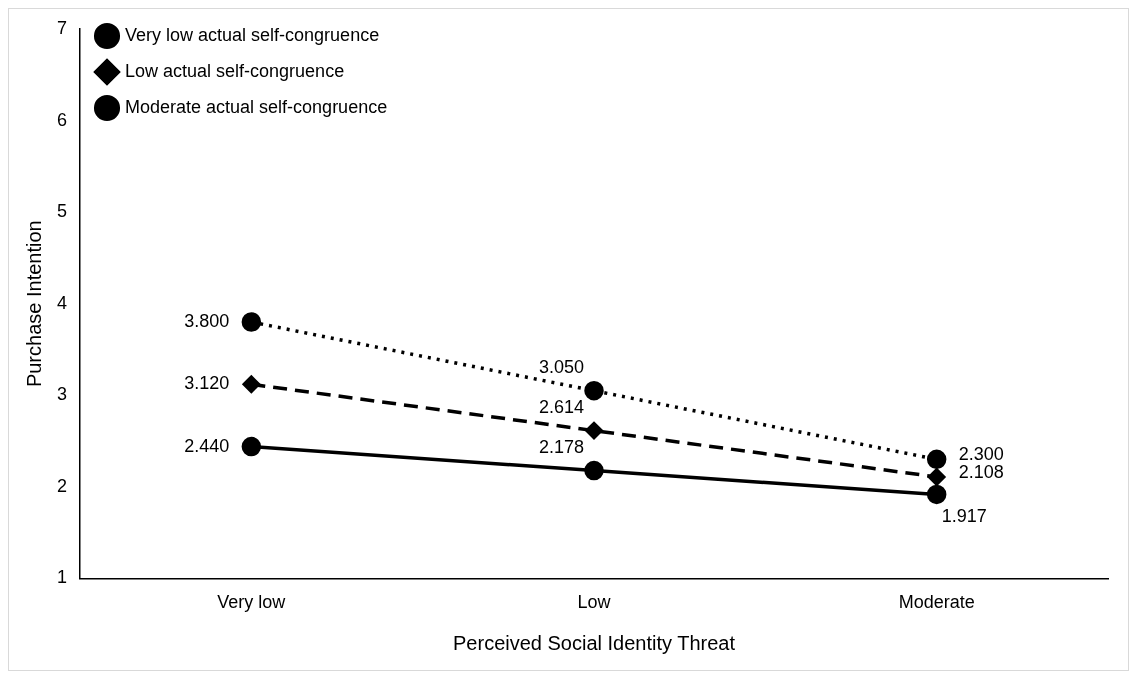 The height and width of the screenshot is (679, 1137). What do you see at coordinates (62, 577) in the screenshot?
I see `y-tick-label: 1` at bounding box center [62, 577].